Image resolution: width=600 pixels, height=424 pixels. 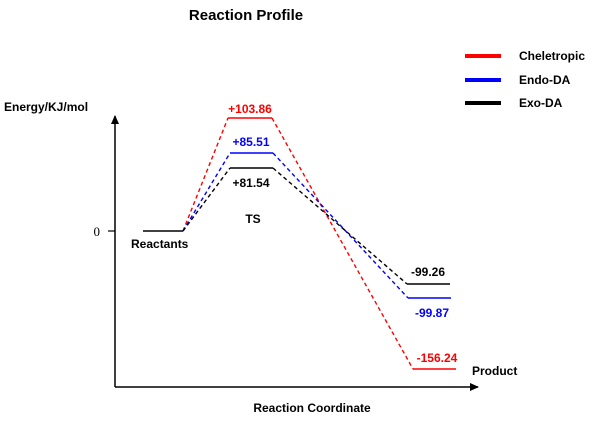 I want to click on cheletropic-ts-value: +103.86, so click(x=250, y=109).